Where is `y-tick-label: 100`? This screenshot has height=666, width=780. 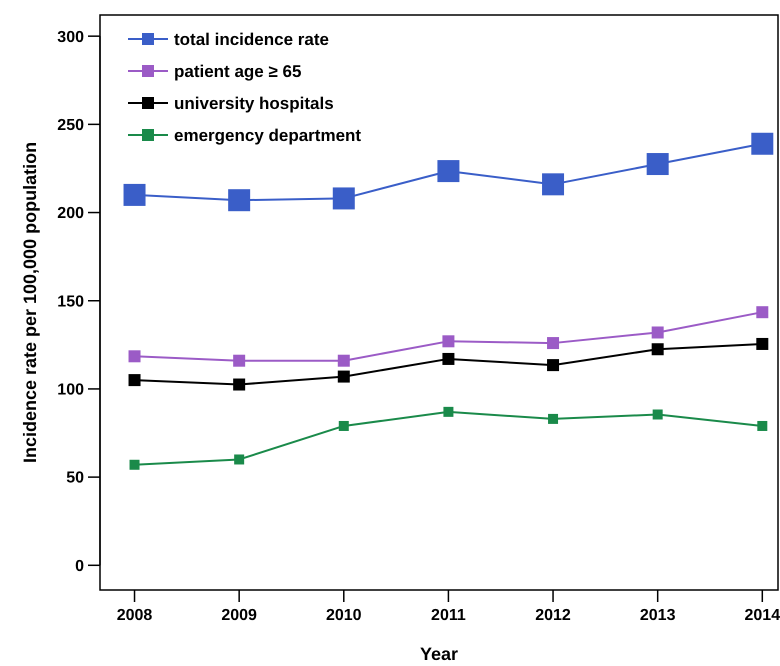
y-tick-label: 100 is located at coordinates (70, 390).